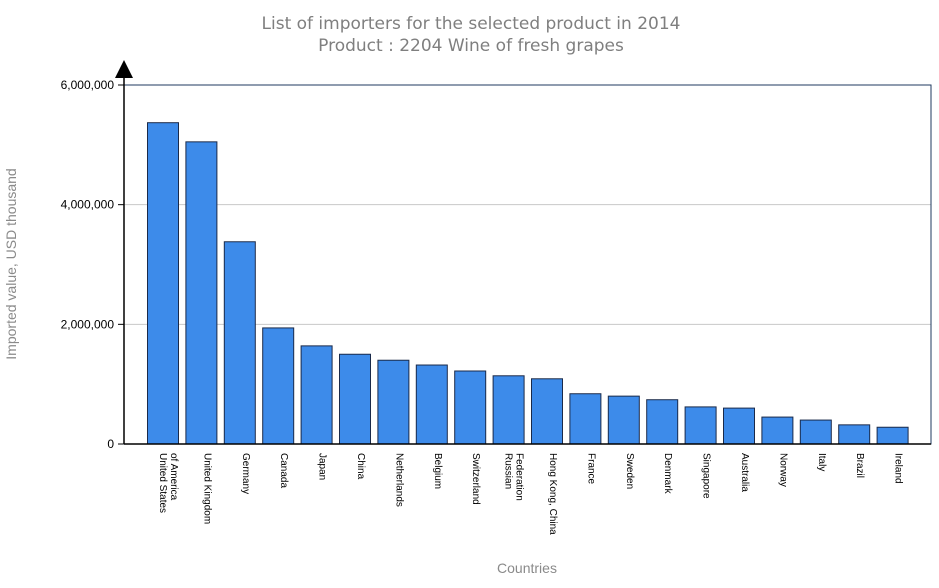 This screenshot has height=588, width=939. Describe the element at coordinates (162, 483) in the screenshot. I see `x-tick-label: United States` at that location.